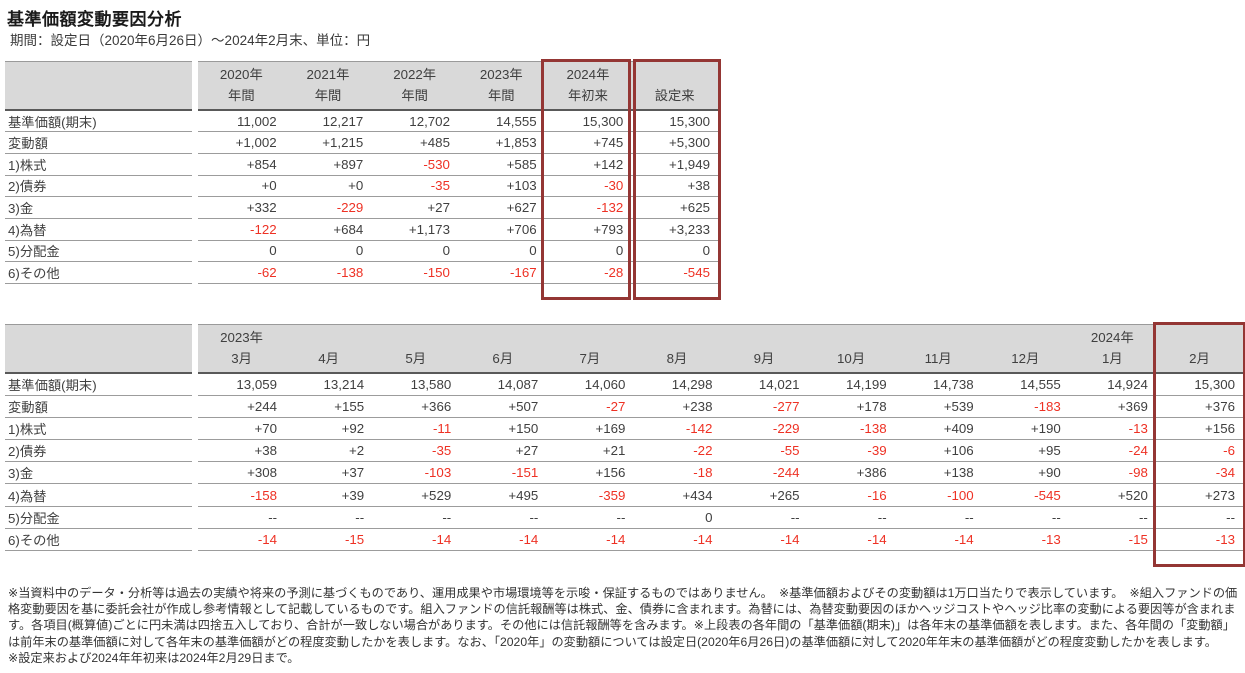 This screenshot has height=673, width=1245. What do you see at coordinates (1025, 358) in the screenshot?
I see `column-header-period: 12月` at bounding box center [1025, 358].